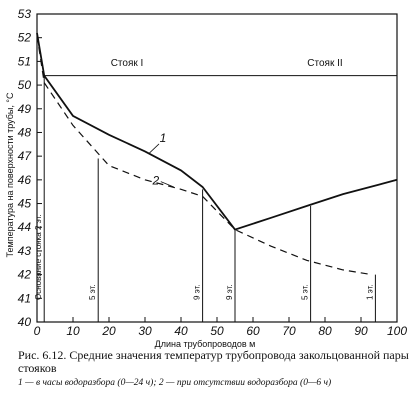  What do you see at coordinates (217, 331) in the screenshot?
I see `x-tick-label: 50` at bounding box center [217, 331].